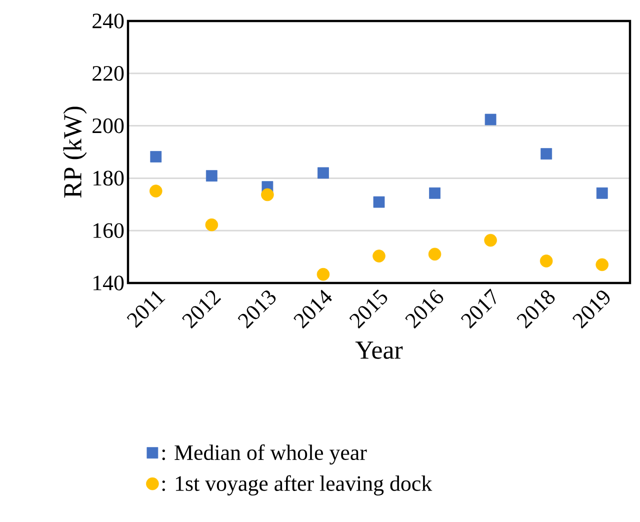 This screenshot has height=522, width=640. Describe the element at coordinates (108, 21) in the screenshot. I see `y-tick-label: 240` at that location.